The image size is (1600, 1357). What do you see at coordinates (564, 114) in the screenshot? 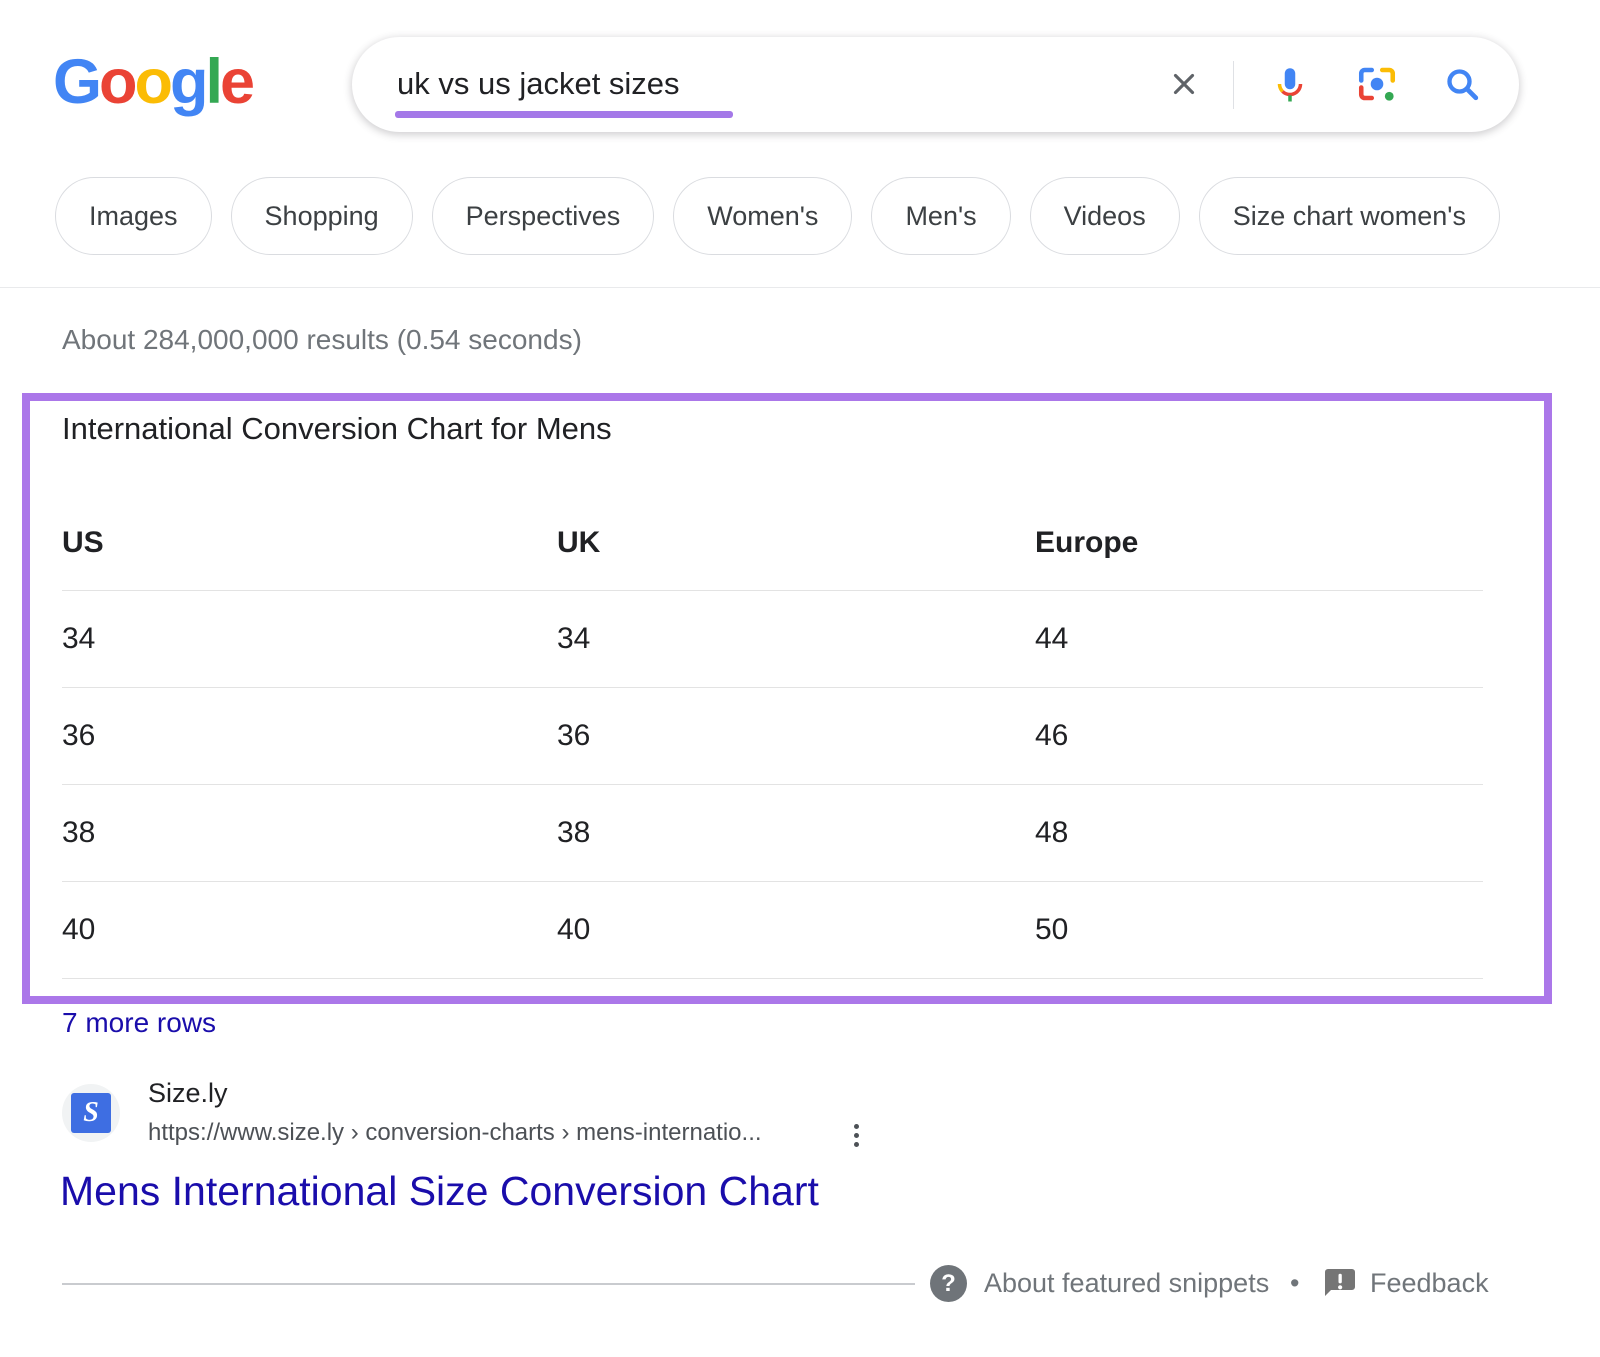
I see `query-underline-annotation` at bounding box center [564, 114].